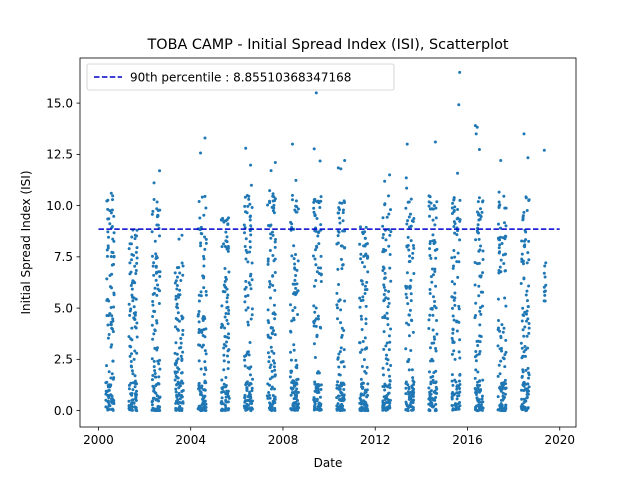 This screenshot has height=480, width=640. Describe the element at coordinates (240, 77) in the screenshot. I see `legend: 90th percentile : 8.85510368347168` at that location.